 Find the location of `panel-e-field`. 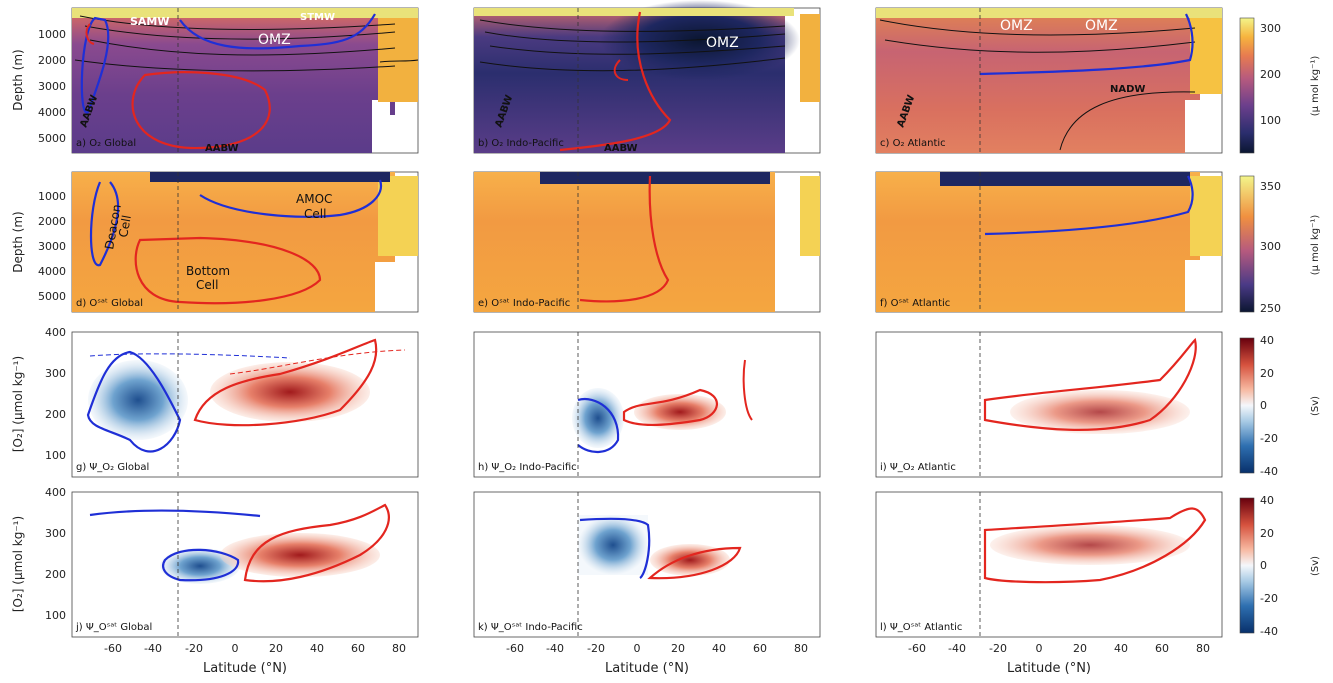

panel-e-field is located at coordinates (624, 242).